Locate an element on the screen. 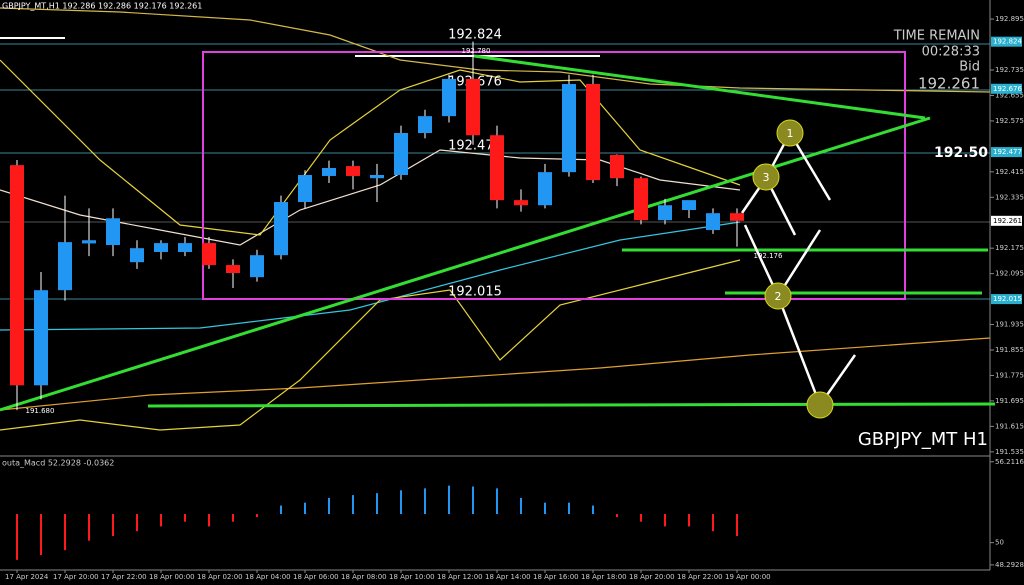 The width and height of the screenshot is (1024, 585). watermark: GBPJPY_MT H1 is located at coordinates (923, 439).